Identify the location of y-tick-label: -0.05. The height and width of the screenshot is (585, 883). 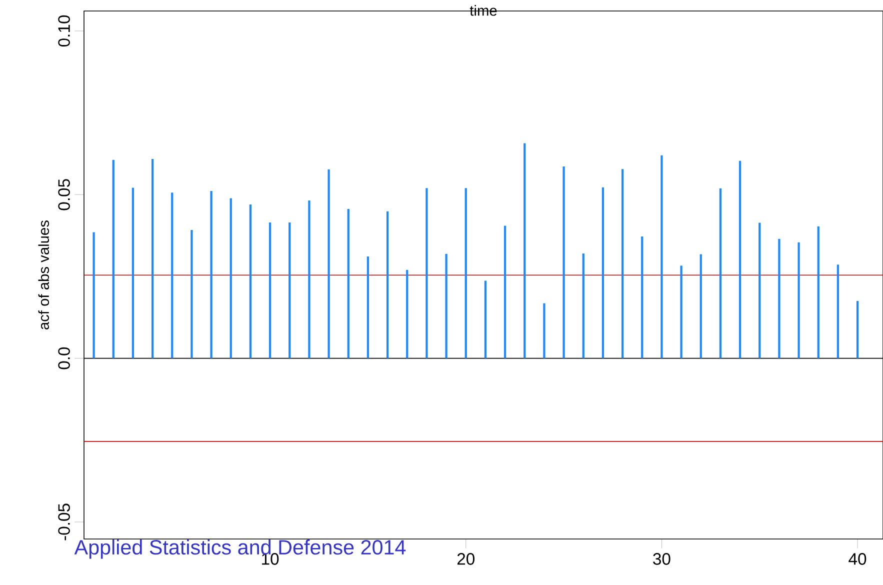
(64, 522).